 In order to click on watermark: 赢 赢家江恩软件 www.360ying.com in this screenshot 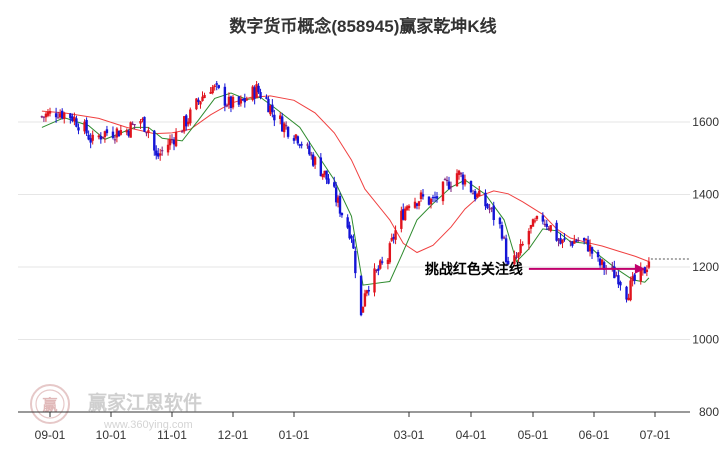, I will do `click(116, 407)`.